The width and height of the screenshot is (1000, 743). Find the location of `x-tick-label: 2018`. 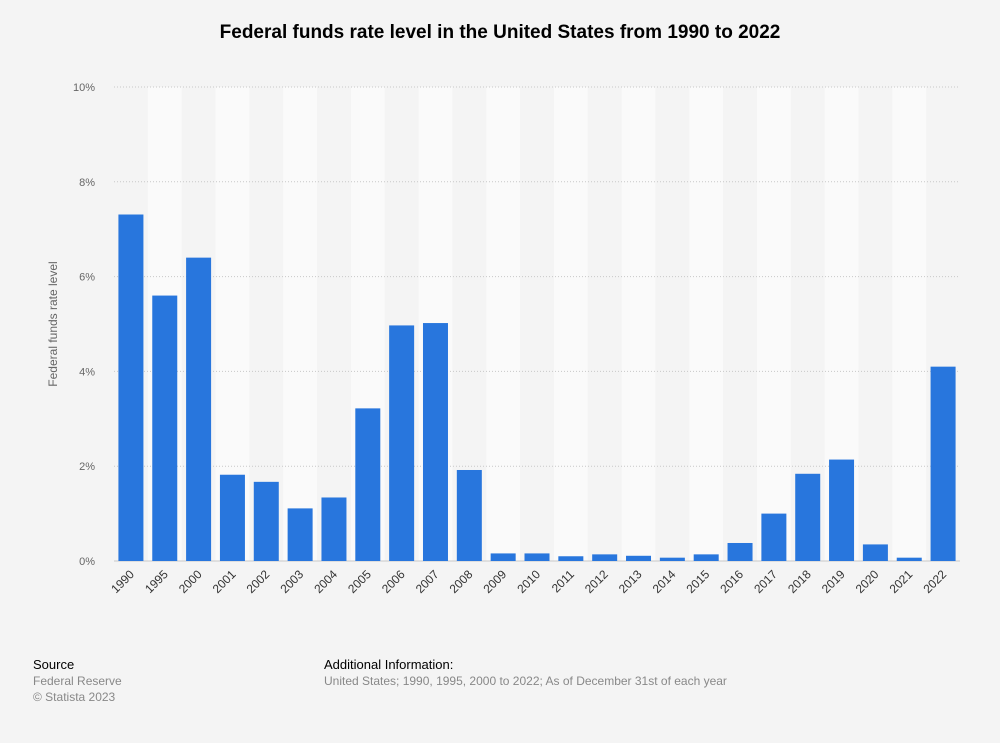

x-tick-label: 2018 is located at coordinates (799, 581).